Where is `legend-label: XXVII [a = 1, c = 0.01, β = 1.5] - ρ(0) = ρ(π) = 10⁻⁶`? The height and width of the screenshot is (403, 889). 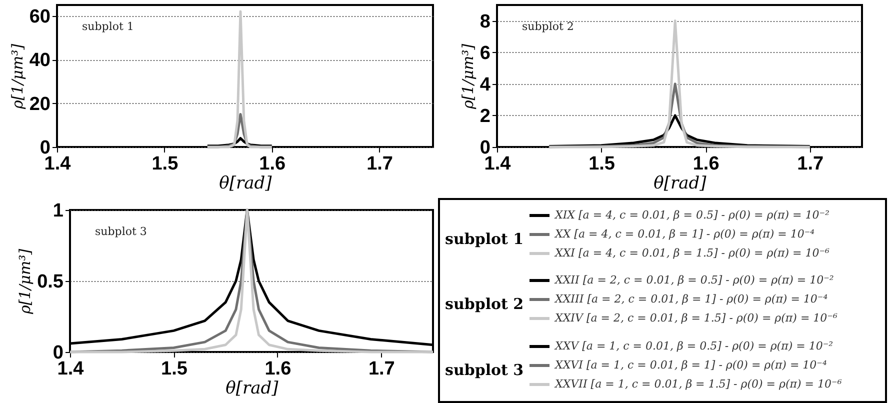 legend-label: XXVII [a = 1, c = 0.01, β = 1.5] - ρ(0) = ρ(π) = 10⁻⁶ is located at coordinates (698, 384).